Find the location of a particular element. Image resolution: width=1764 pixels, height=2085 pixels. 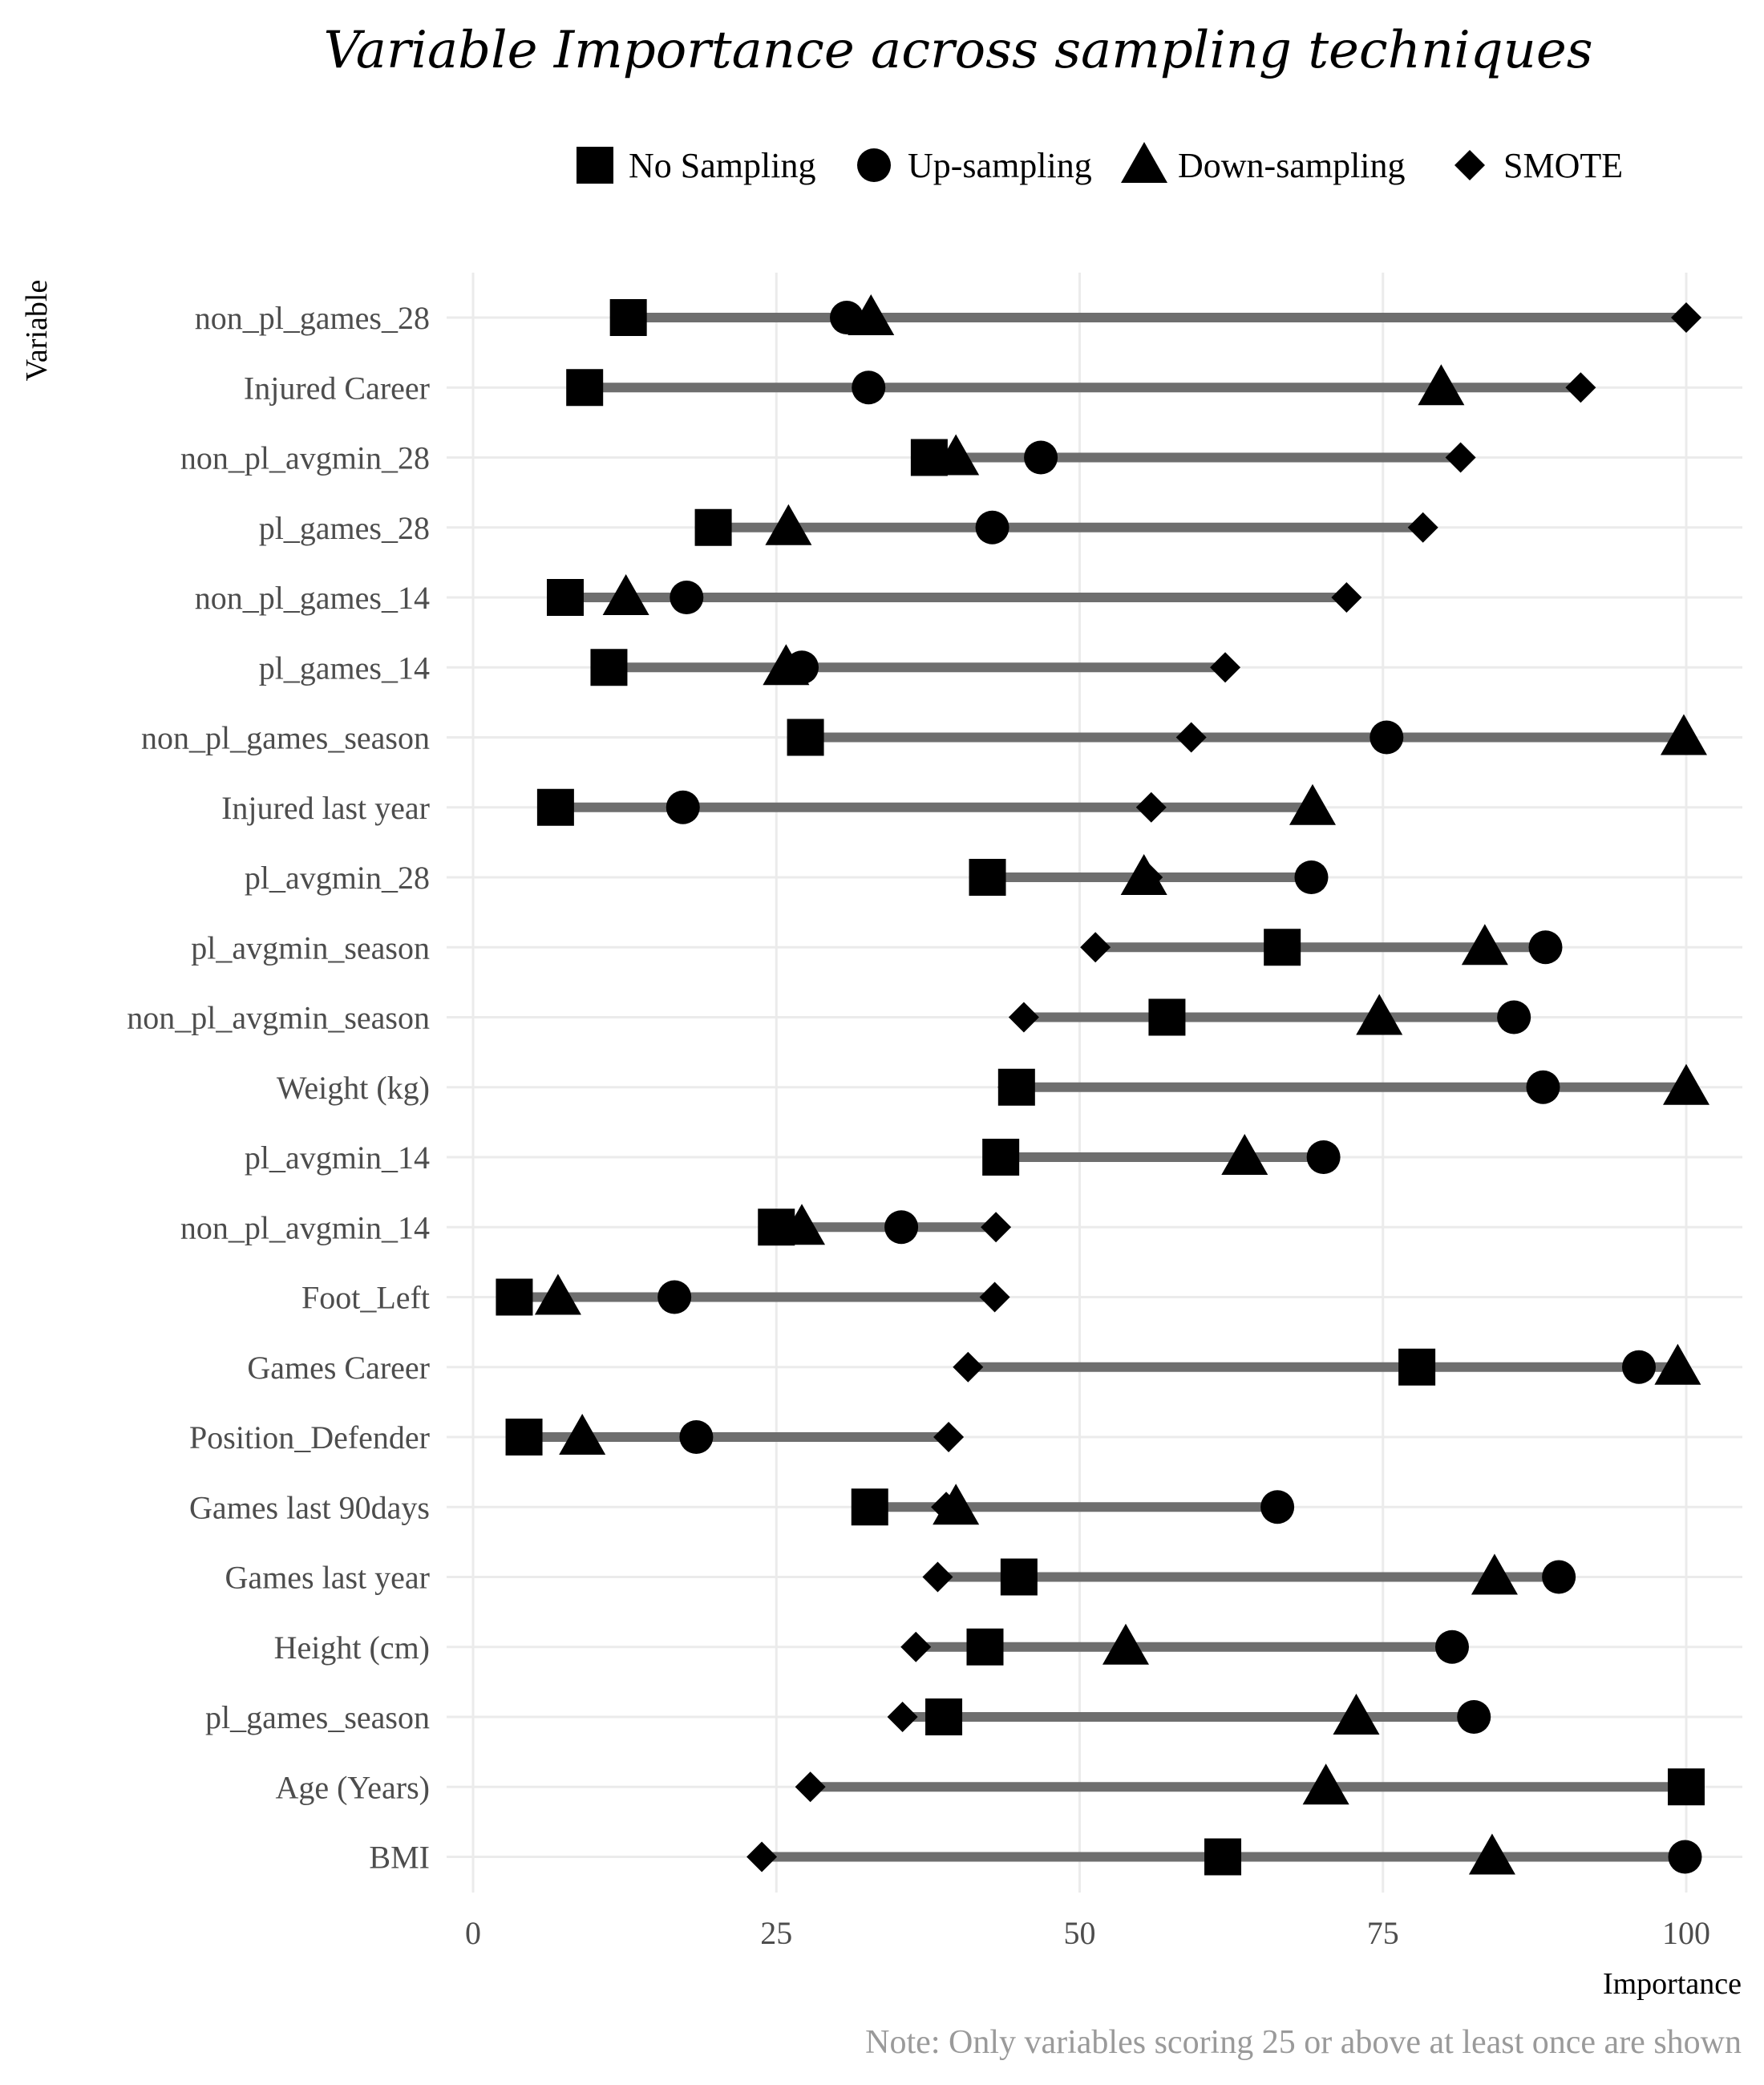

legend-item-circle: Up-sampling is located at coordinates (974, 166).